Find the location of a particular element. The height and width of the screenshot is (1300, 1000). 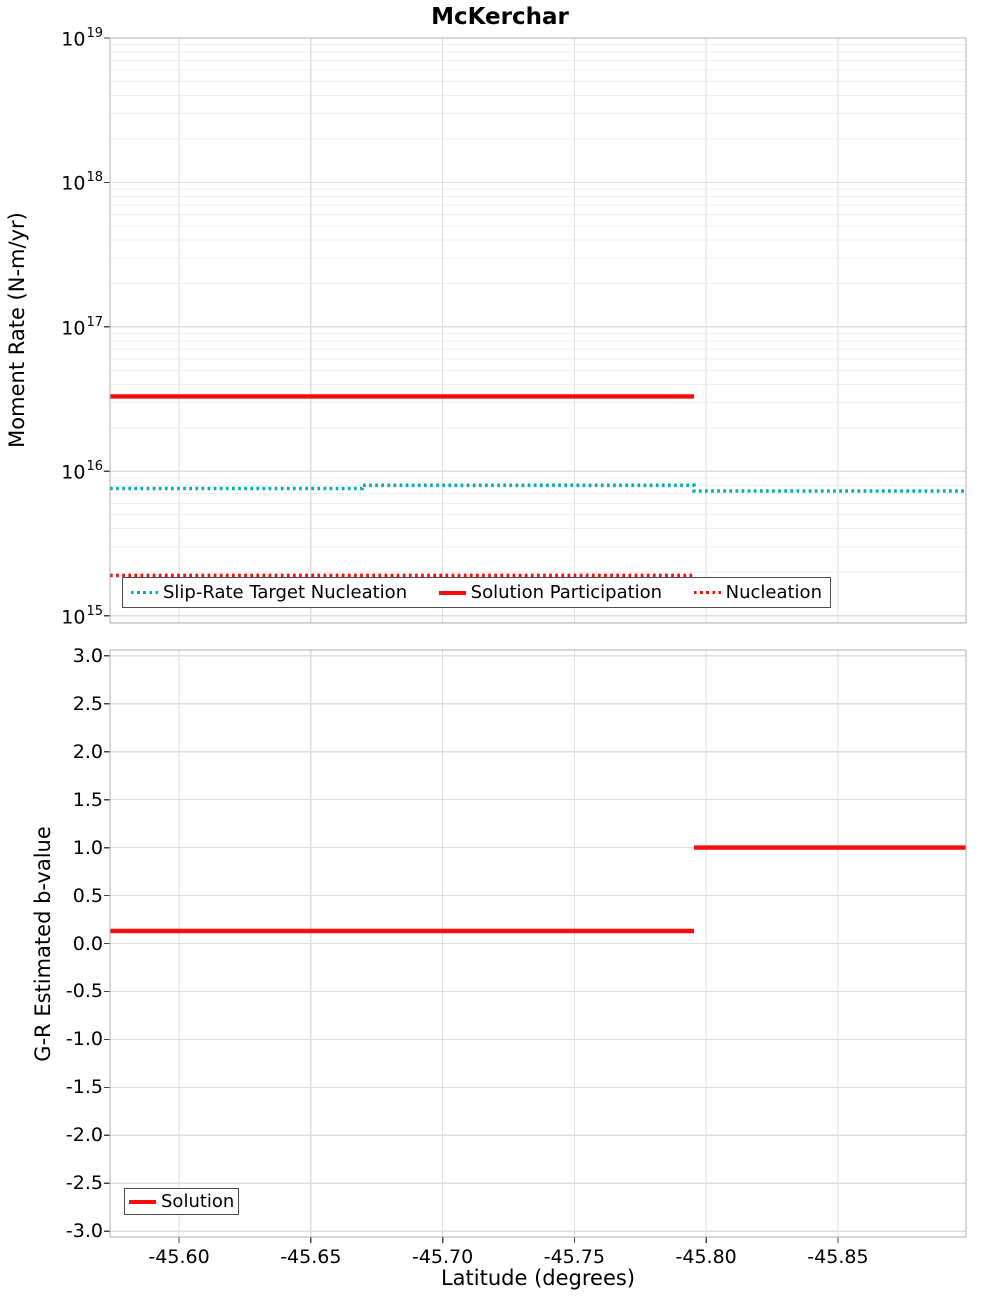

y-tick-label: 2.0 is located at coordinates (87, 751).